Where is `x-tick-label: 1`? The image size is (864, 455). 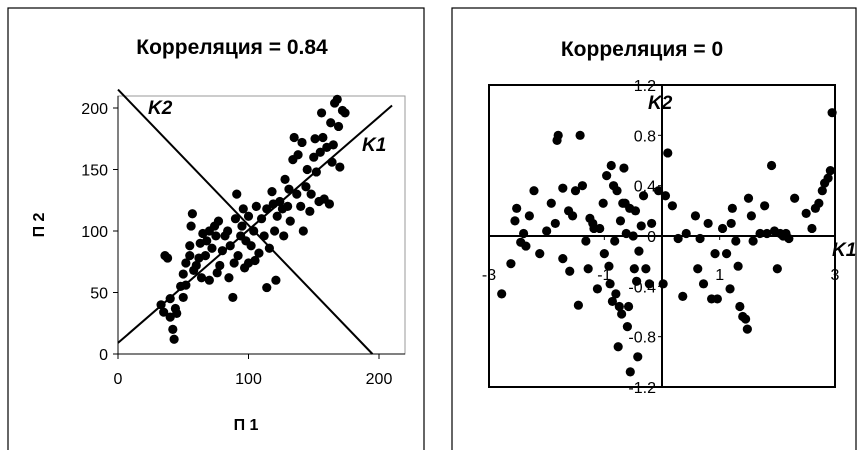 x-tick-label: 1 is located at coordinates (719, 275).